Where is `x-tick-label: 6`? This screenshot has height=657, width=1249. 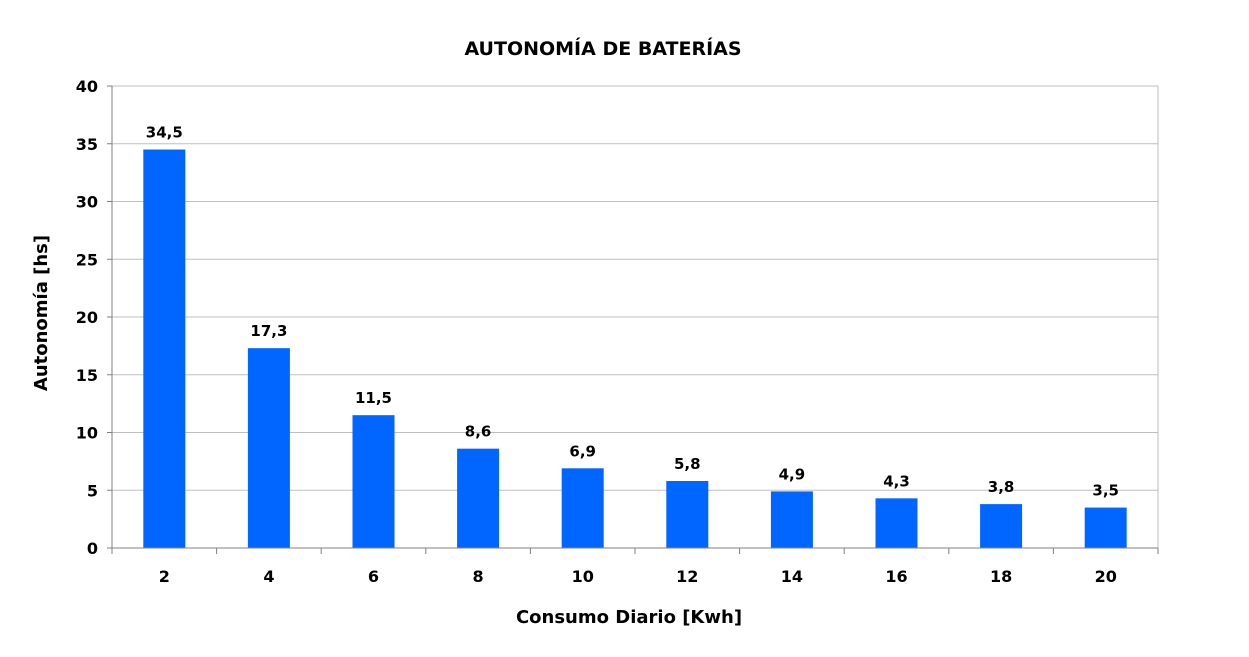 x-tick-label: 6 is located at coordinates (373, 576).